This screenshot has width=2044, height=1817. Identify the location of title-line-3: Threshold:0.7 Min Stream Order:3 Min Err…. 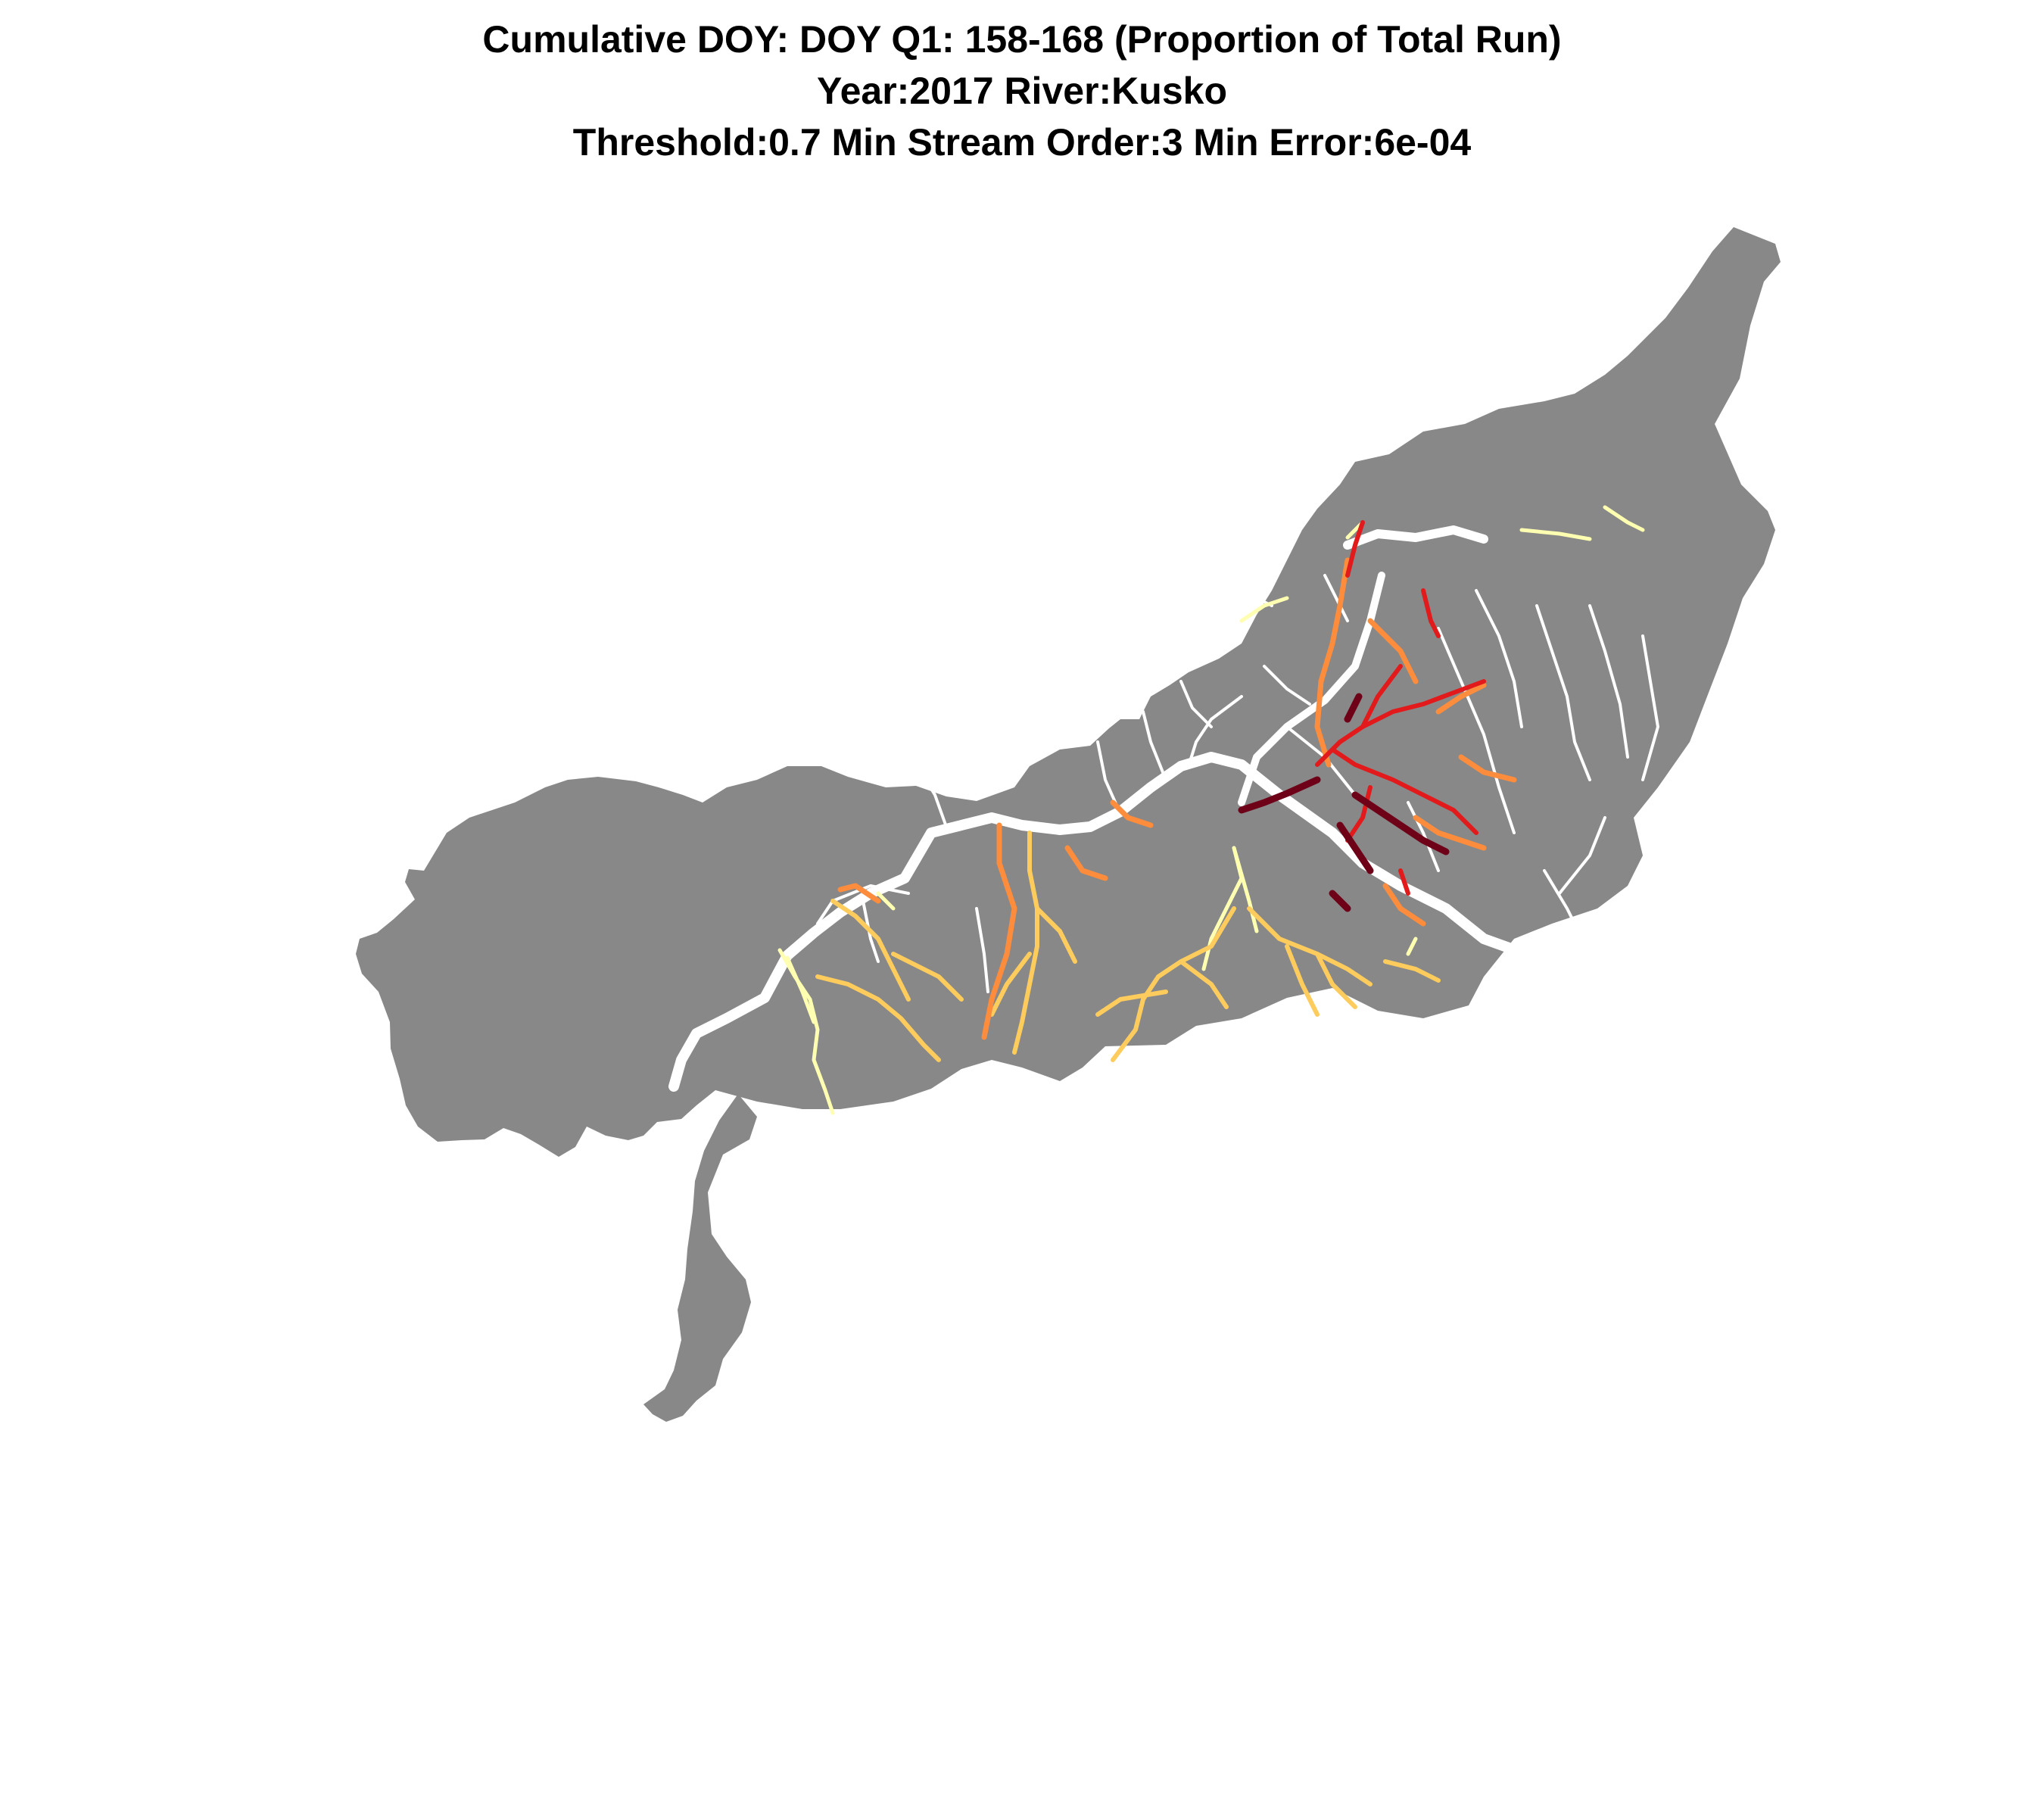
(1022, 142).